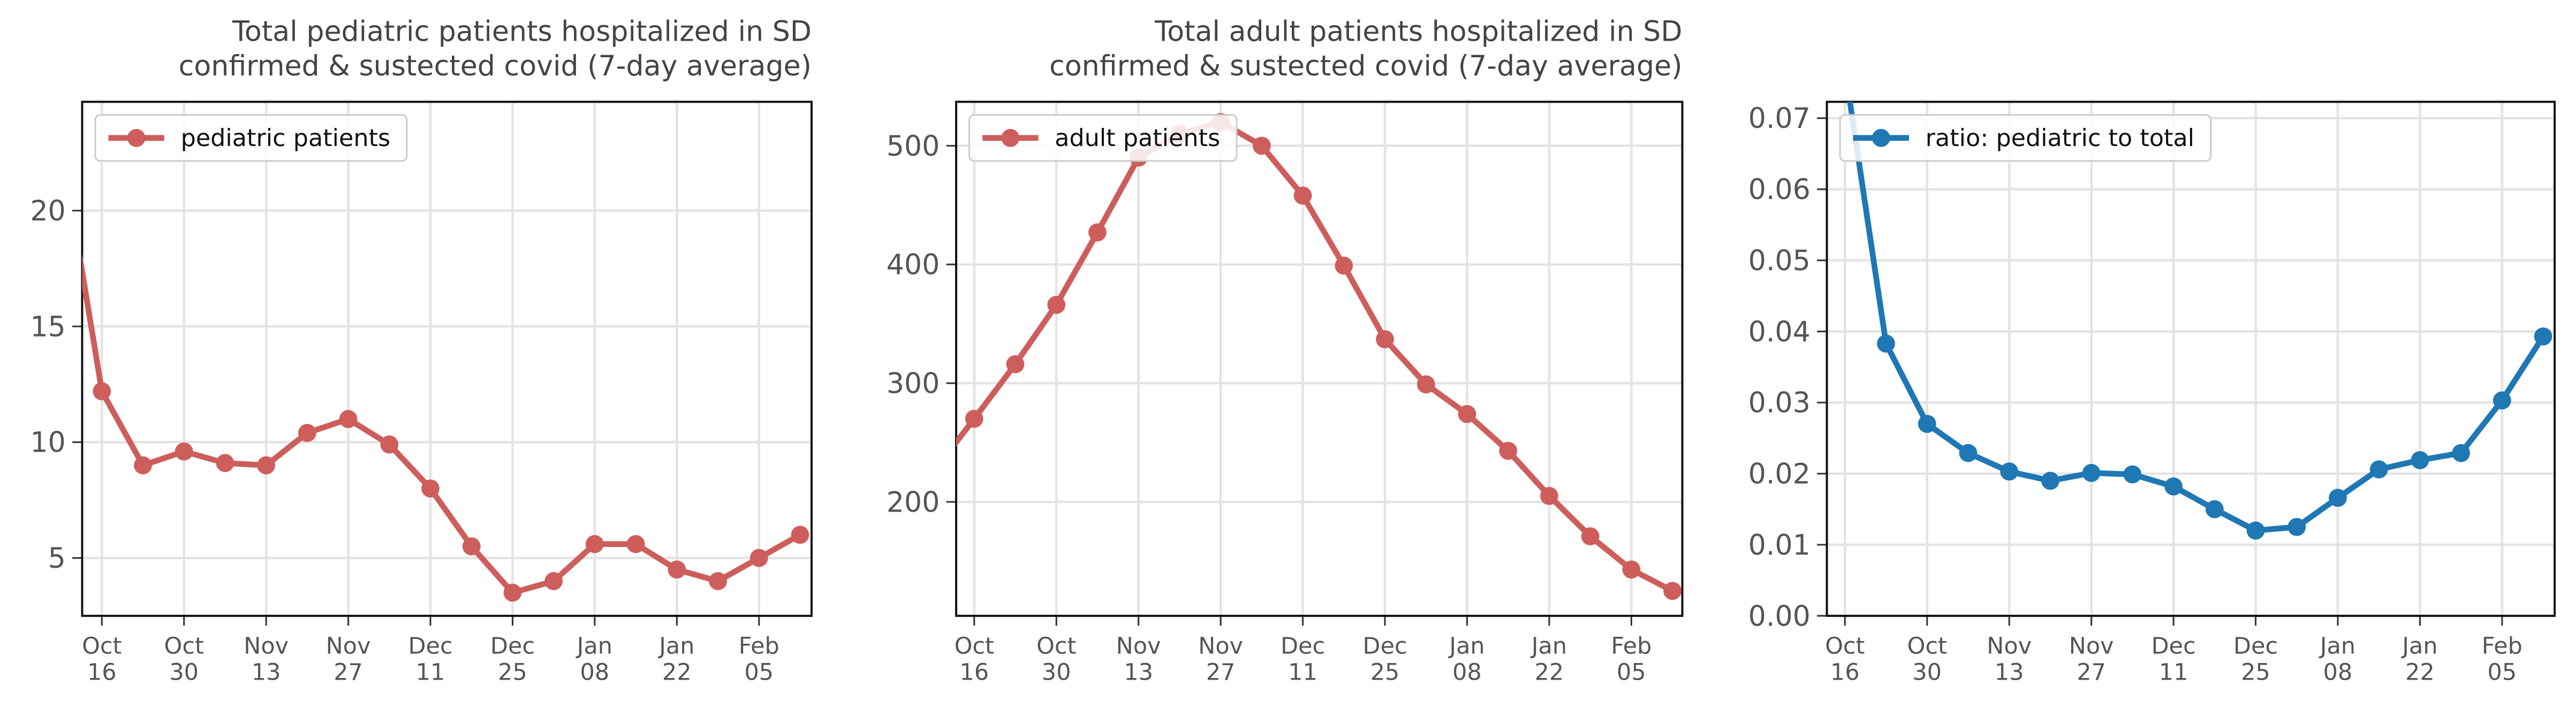 Image resolution: width=2576 pixels, height=716 pixels. What do you see at coordinates (913, 384) in the screenshot?
I see `y-tick-label: 300` at bounding box center [913, 384].